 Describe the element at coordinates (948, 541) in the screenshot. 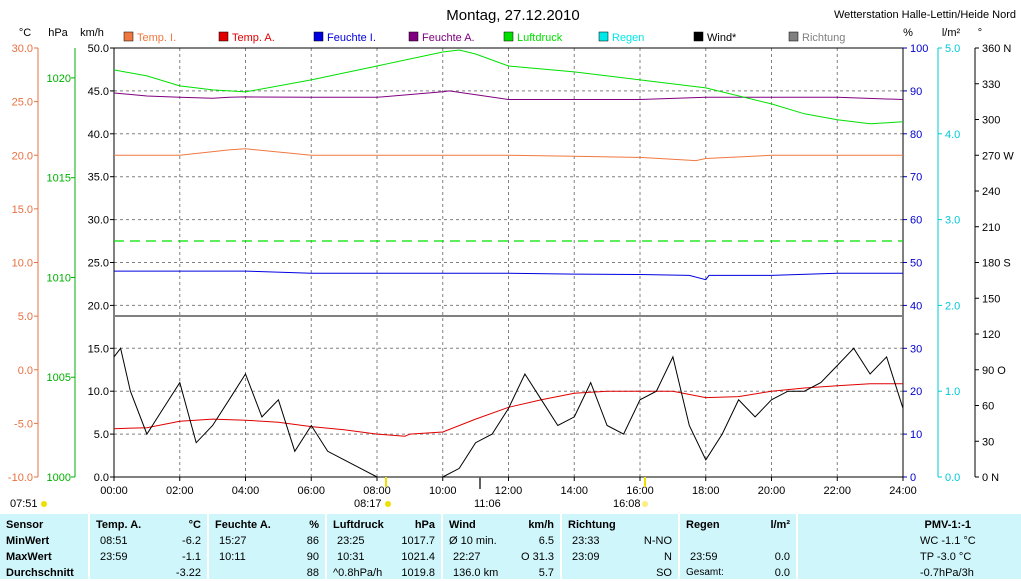

I see `pmv-wc: WC -1.1 °C` at that location.